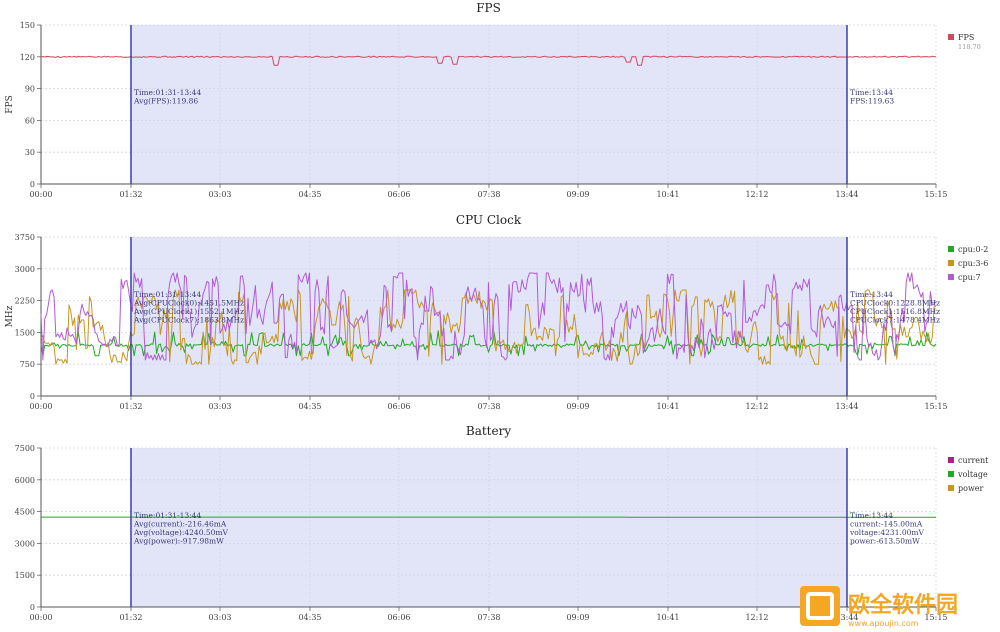 The height and width of the screenshot is (632, 1000). I want to click on y-tick-label: 150, so click(27, 25).